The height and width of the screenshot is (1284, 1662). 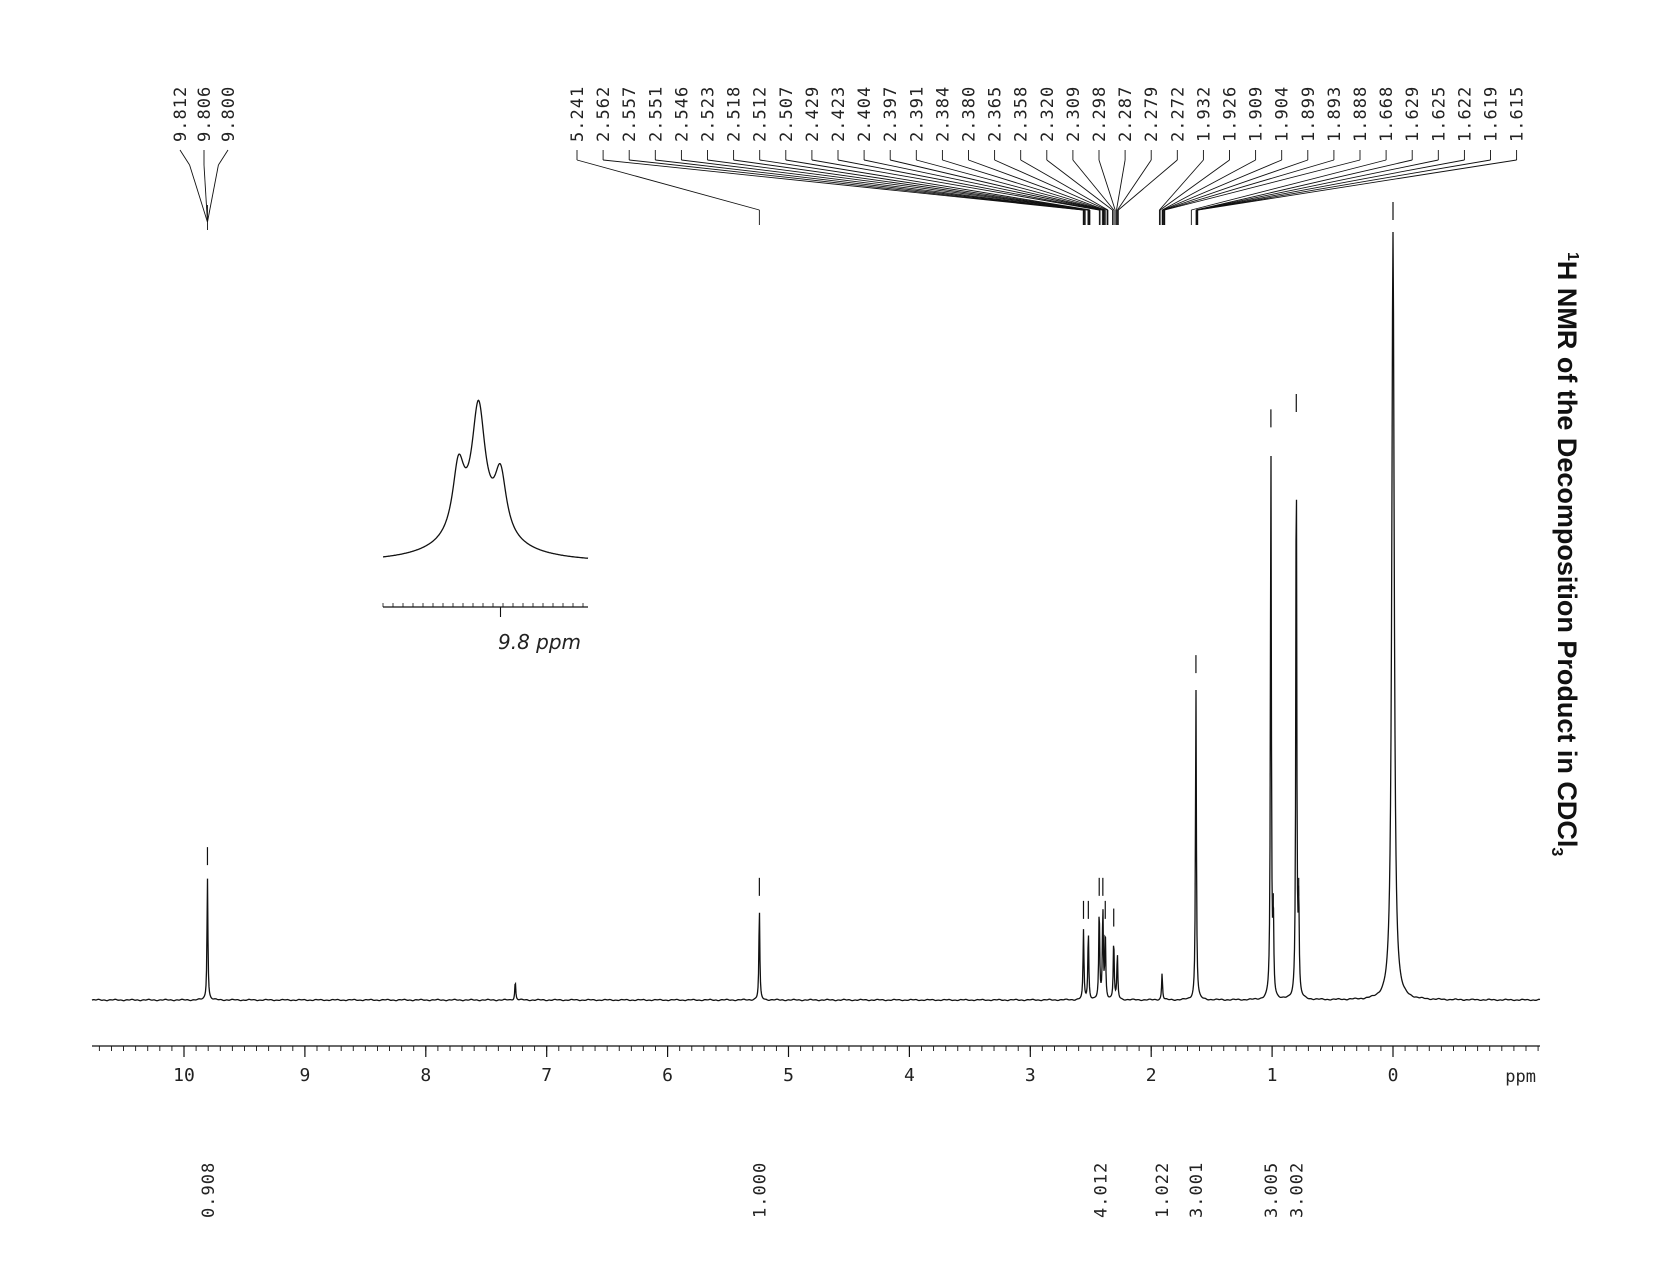 I want to click on peak-label: 2.279, so click(x=1152, y=114).